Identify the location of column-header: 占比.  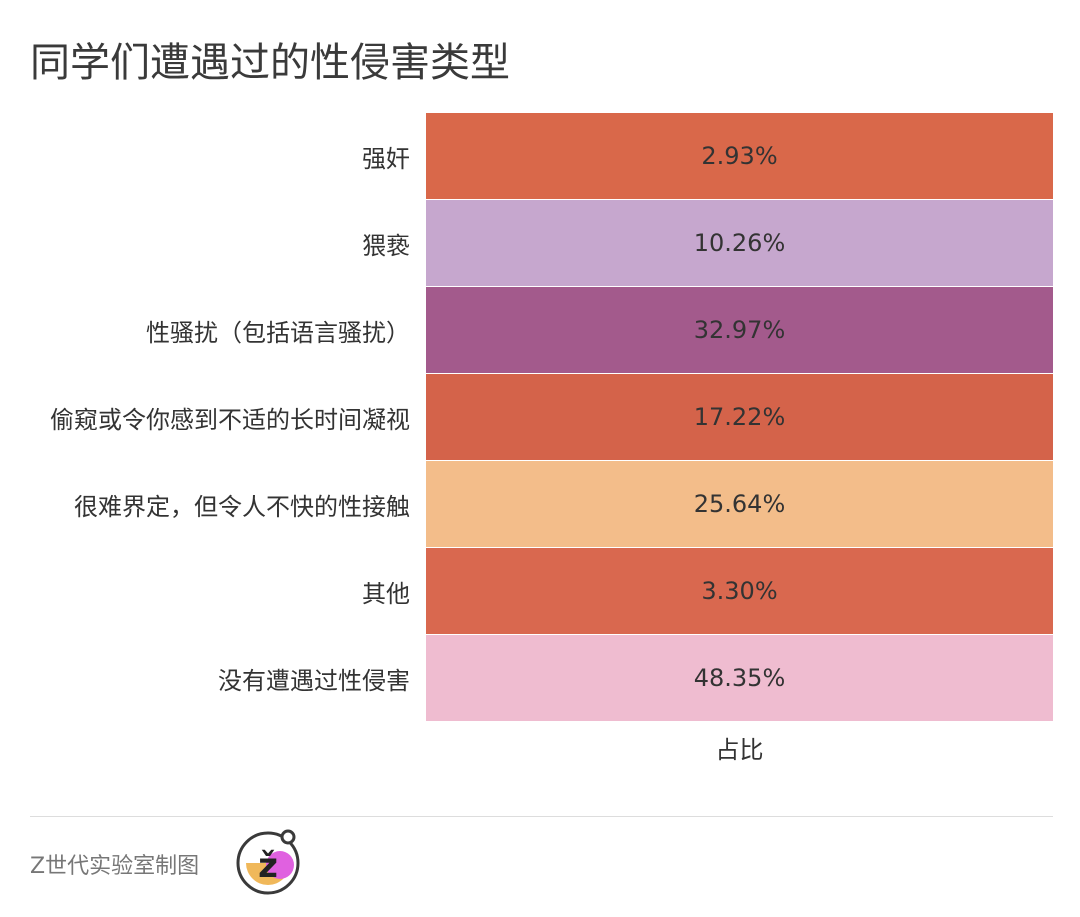
(739, 750).